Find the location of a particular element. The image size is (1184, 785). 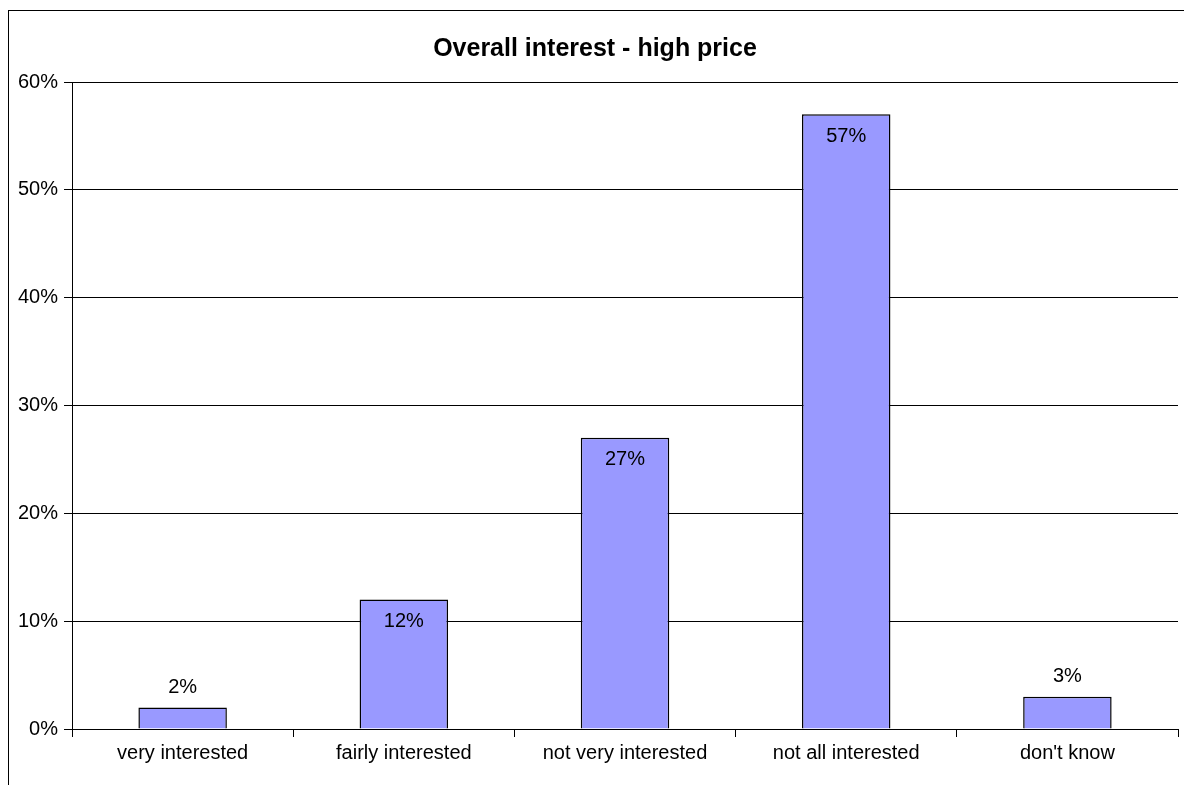

data-label: 57% is located at coordinates (846, 134).